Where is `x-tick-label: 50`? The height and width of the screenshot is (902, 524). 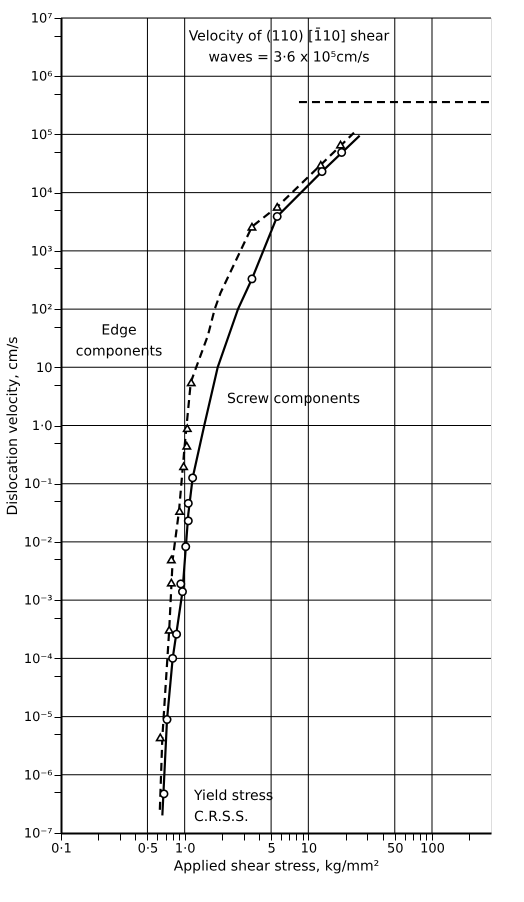
x-tick-label: 50 is located at coordinates (395, 849).